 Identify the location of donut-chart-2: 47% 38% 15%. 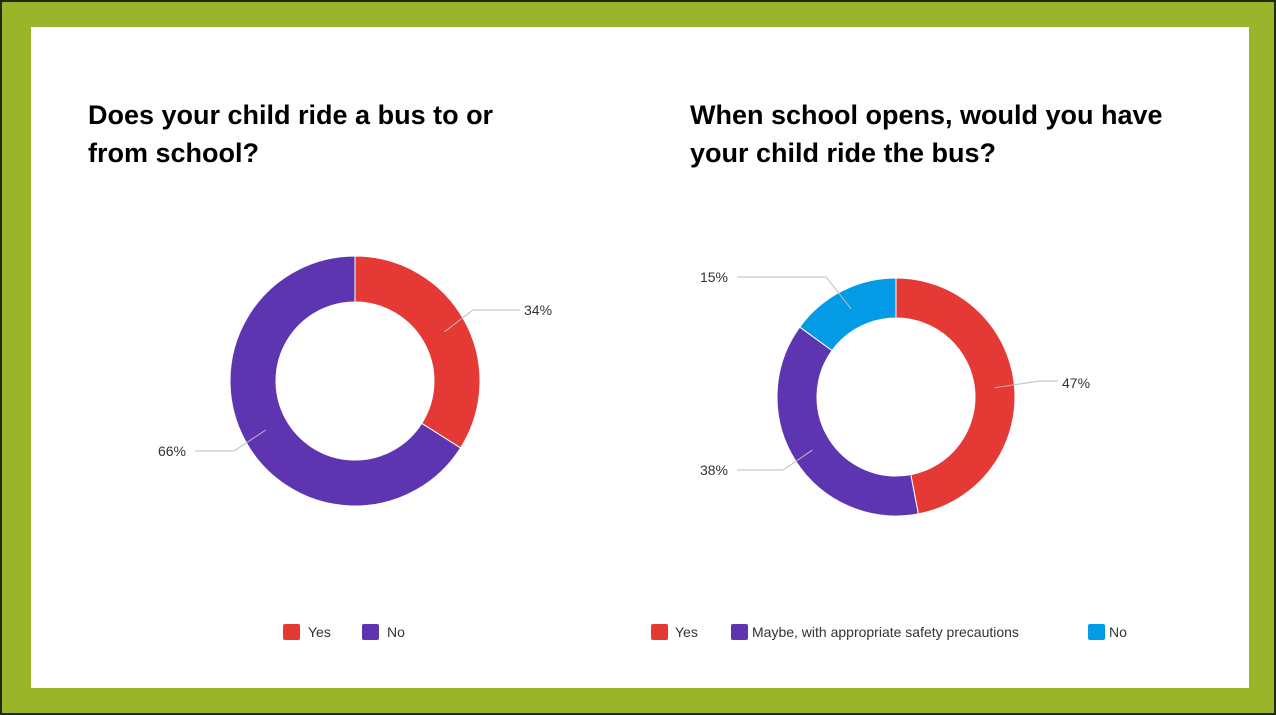
(895, 393).